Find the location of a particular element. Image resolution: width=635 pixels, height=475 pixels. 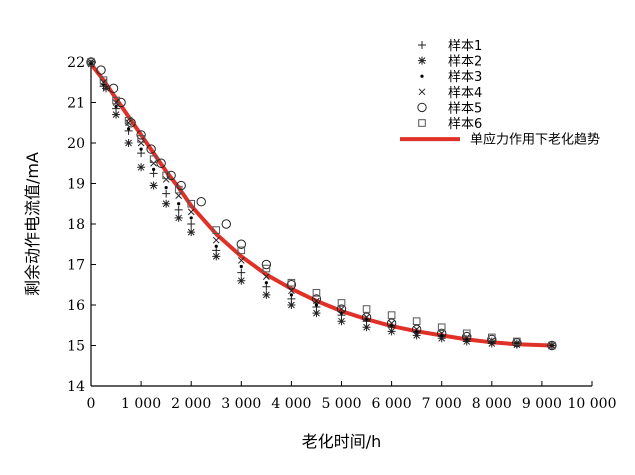

y-tick-label: 21 is located at coordinates (76, 104).